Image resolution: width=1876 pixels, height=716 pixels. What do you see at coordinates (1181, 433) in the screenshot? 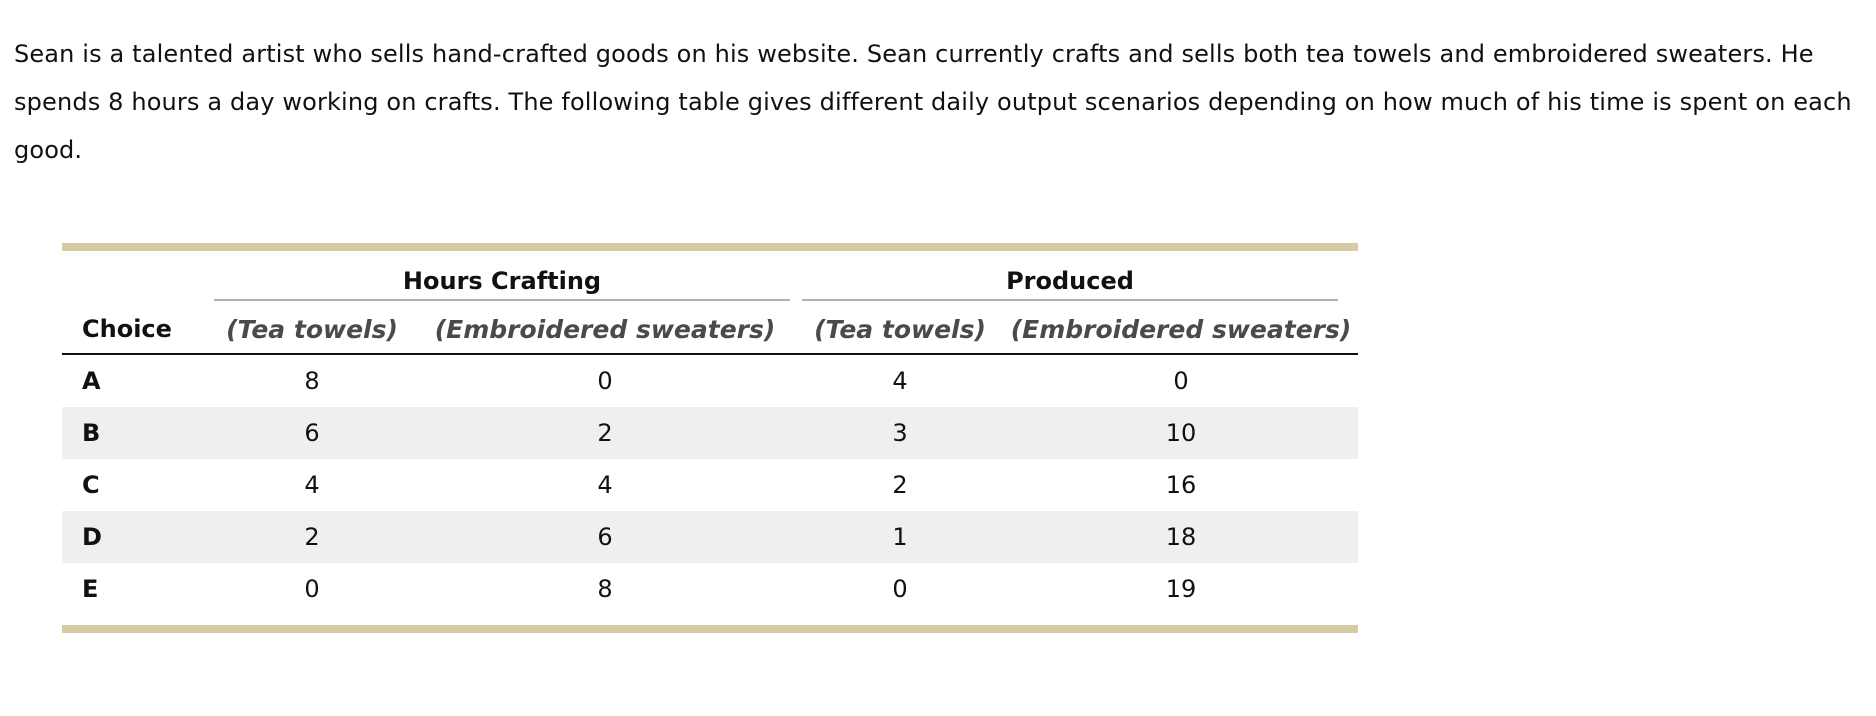
I see `produced-sweaters-cell: 10` at bounding box center [1181, 433].